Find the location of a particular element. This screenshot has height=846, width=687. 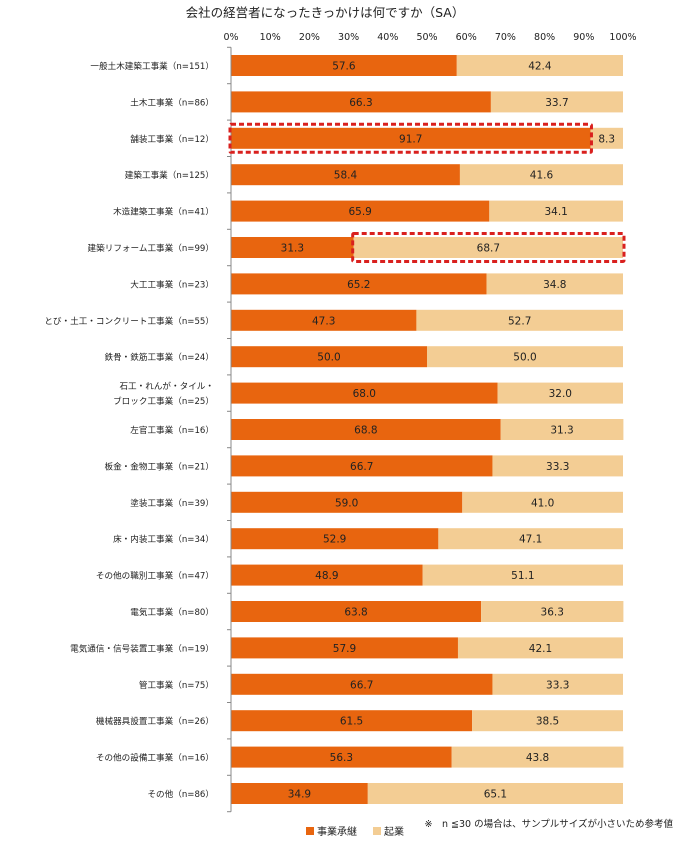

data-label: 61.5 is located at coordinates (351, 722).